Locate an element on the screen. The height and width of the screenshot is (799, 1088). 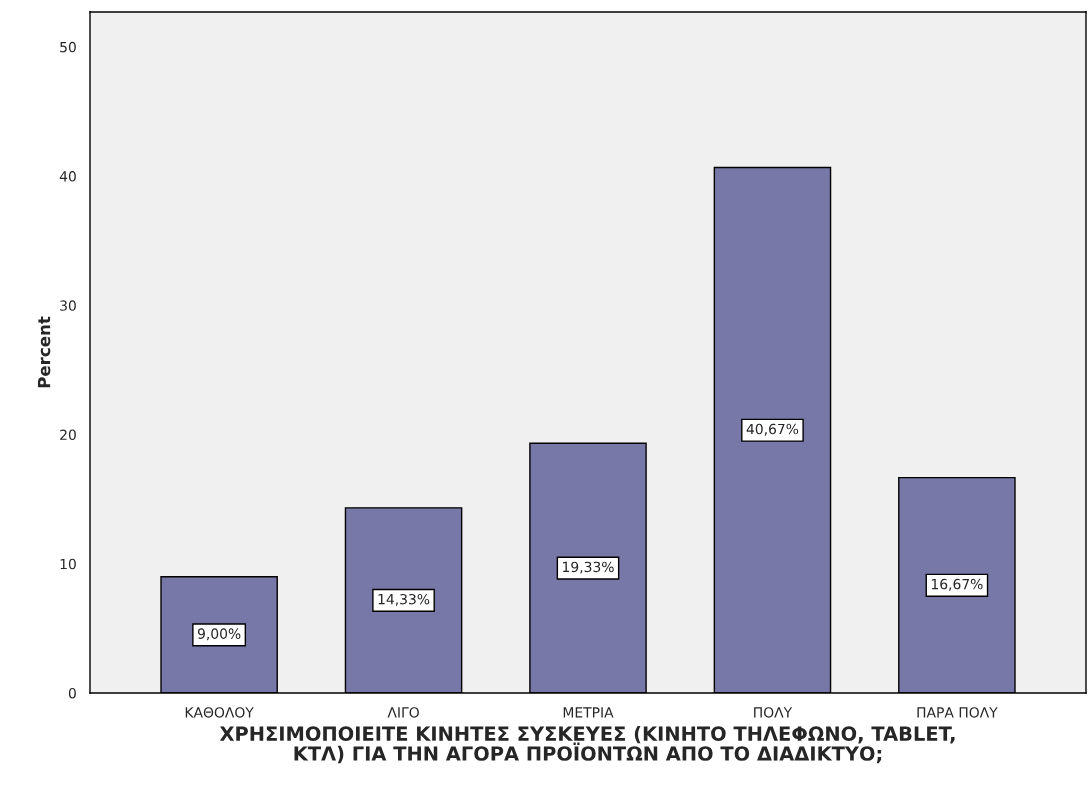
x-tick-label: ΛΙΓΟ is located at coordinates (403, 712).